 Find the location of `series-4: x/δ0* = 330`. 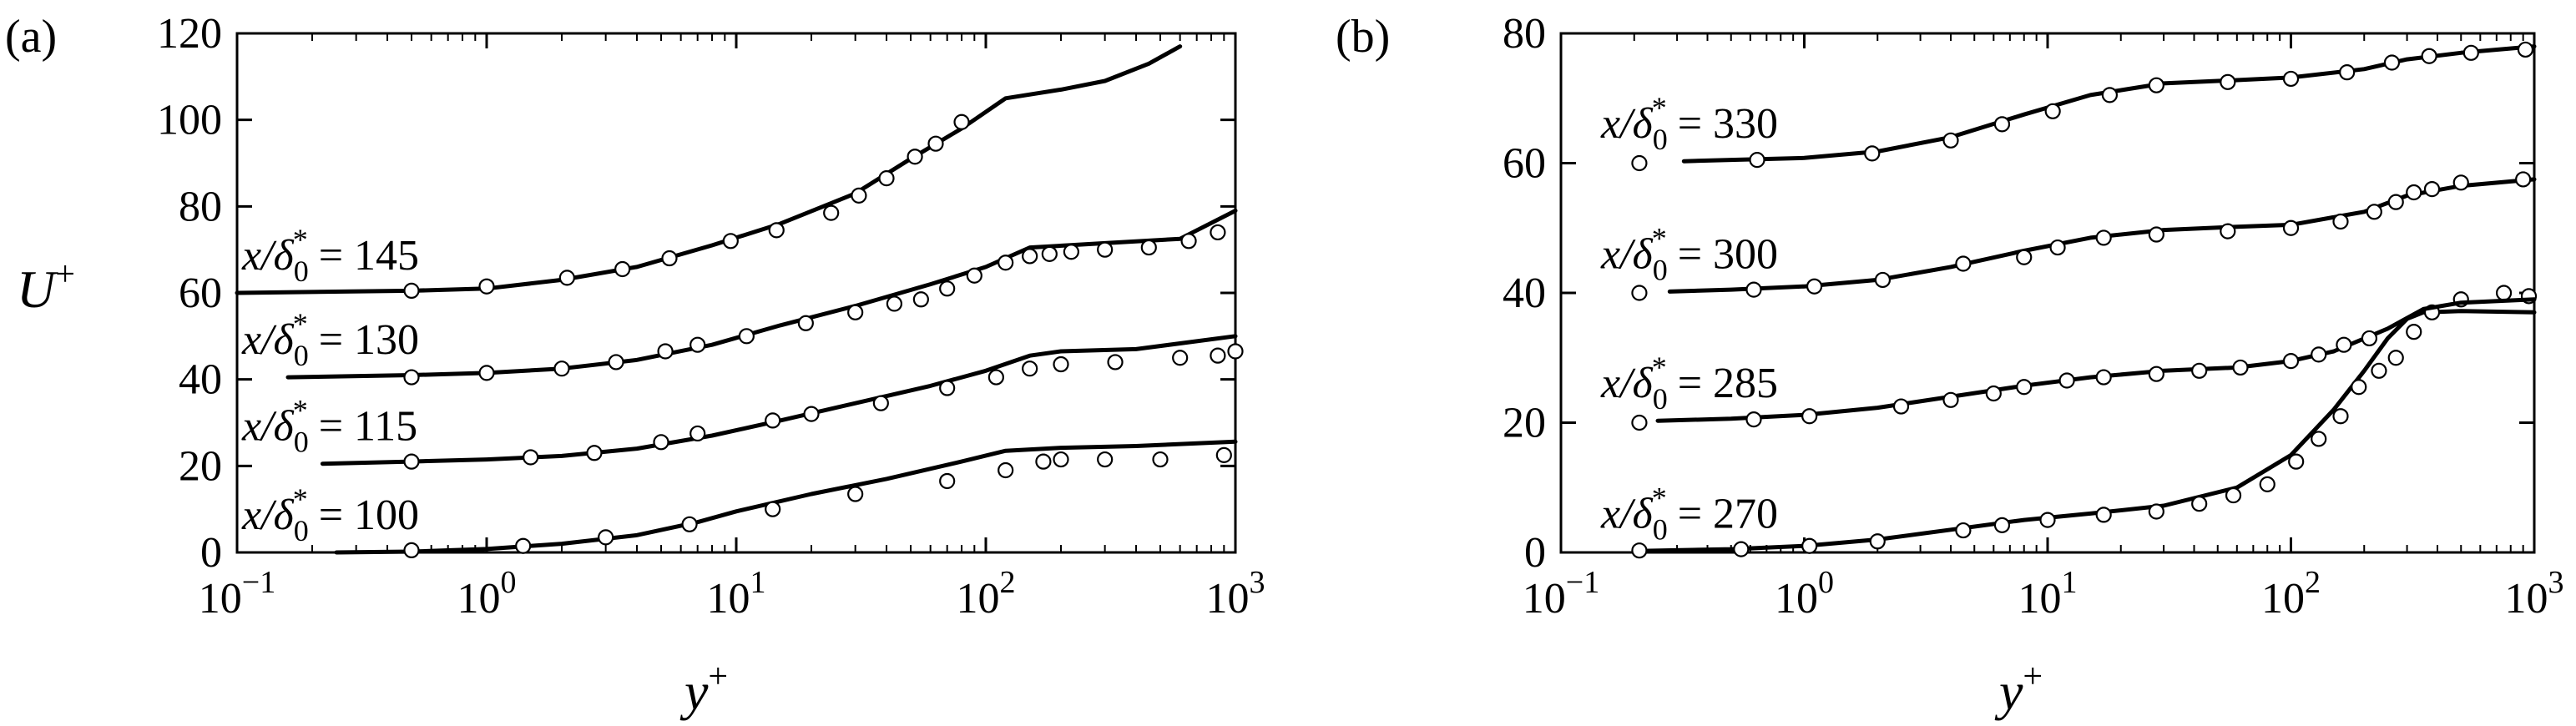

series-4: x/δ0* = 330 is located at coordinates (2068, 106).